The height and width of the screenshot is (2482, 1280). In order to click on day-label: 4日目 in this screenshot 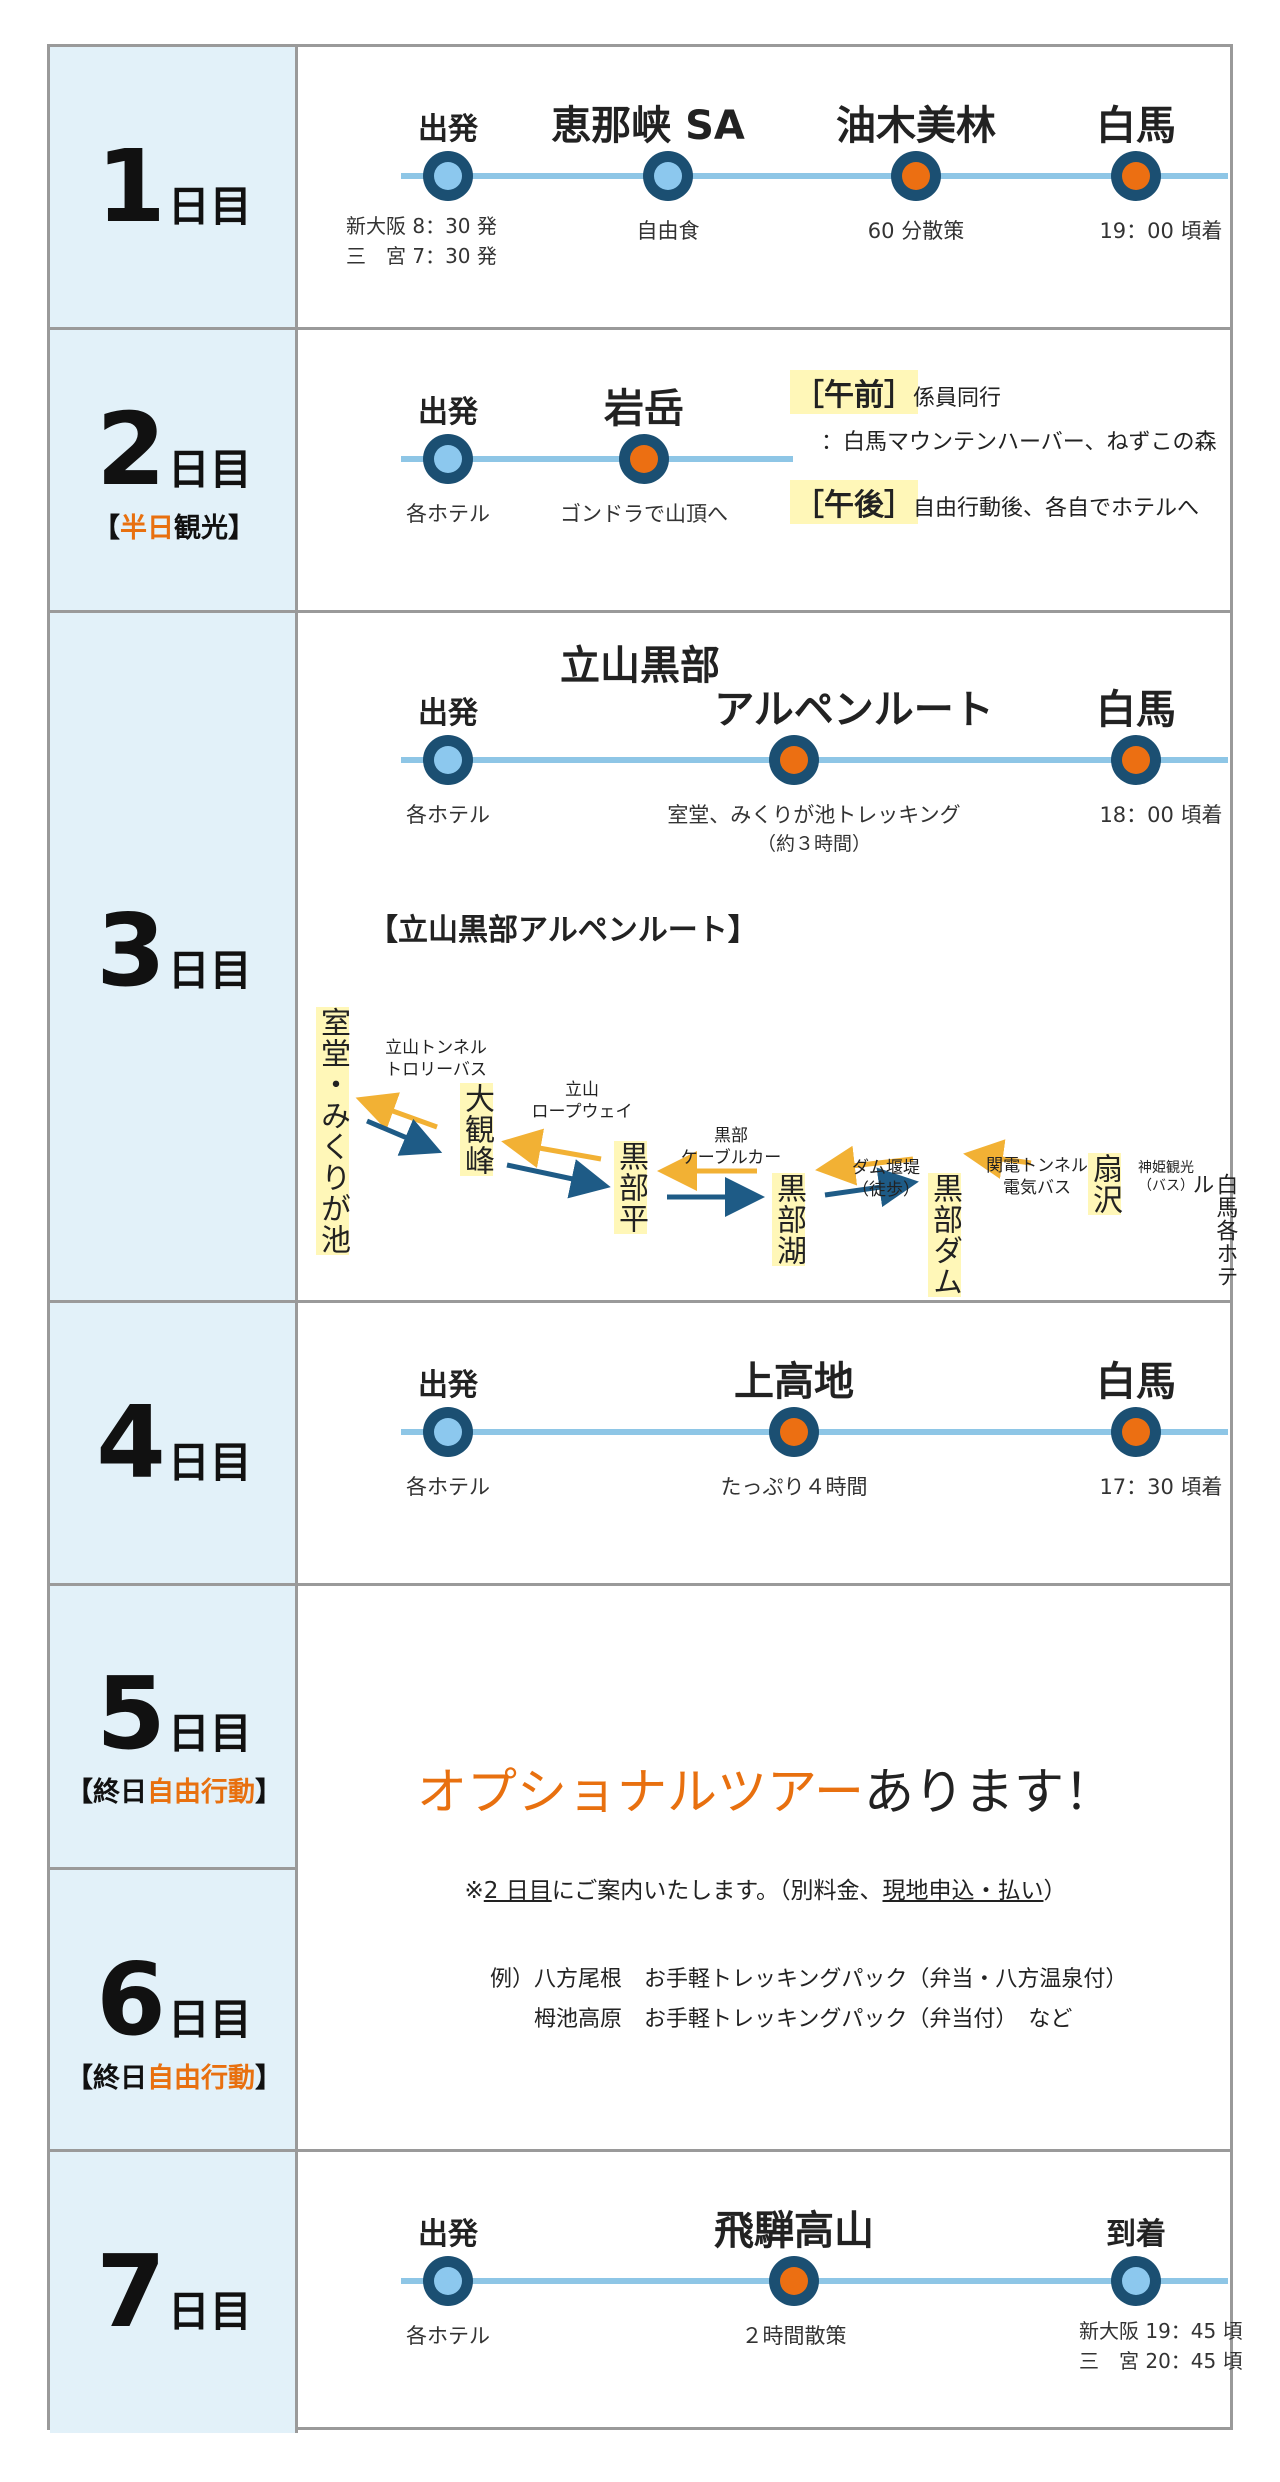, I will do `click(174, 1443)`.